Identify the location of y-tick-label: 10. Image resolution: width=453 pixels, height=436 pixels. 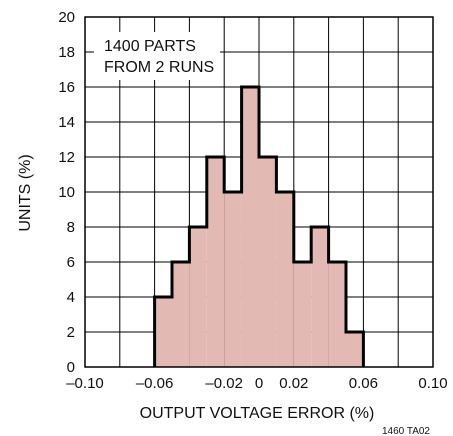
(66, 192).